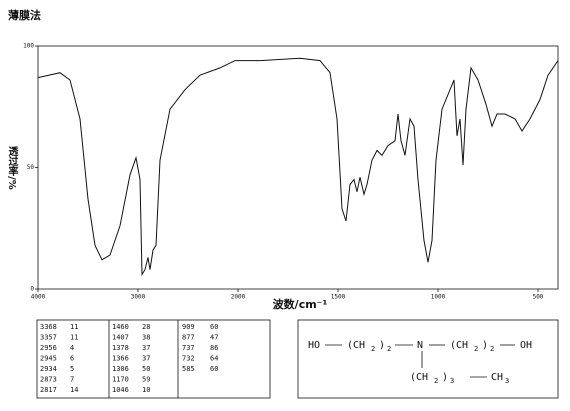 This screenshot has width=570, height=411. I want to click on y-tick-label: 50, so click(31, 167).